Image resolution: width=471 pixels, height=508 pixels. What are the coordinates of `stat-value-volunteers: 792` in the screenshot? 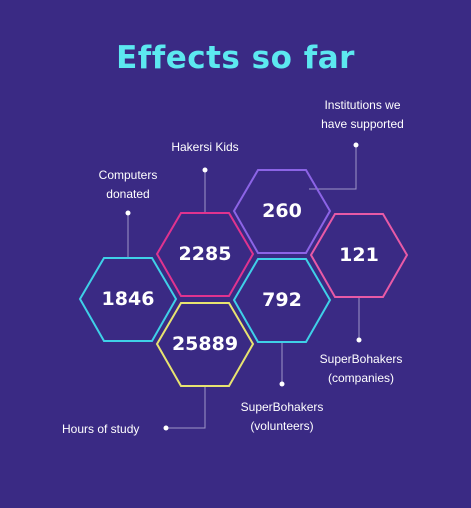 It's located at (282, 300).